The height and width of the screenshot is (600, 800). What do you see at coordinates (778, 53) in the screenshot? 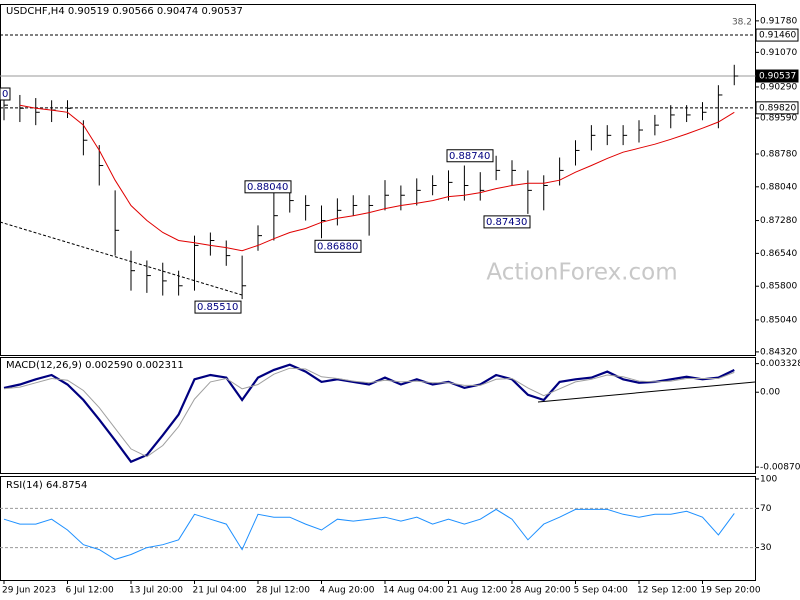
I see `y-tick-label: 0.91070` at bounding box center [778, 53].